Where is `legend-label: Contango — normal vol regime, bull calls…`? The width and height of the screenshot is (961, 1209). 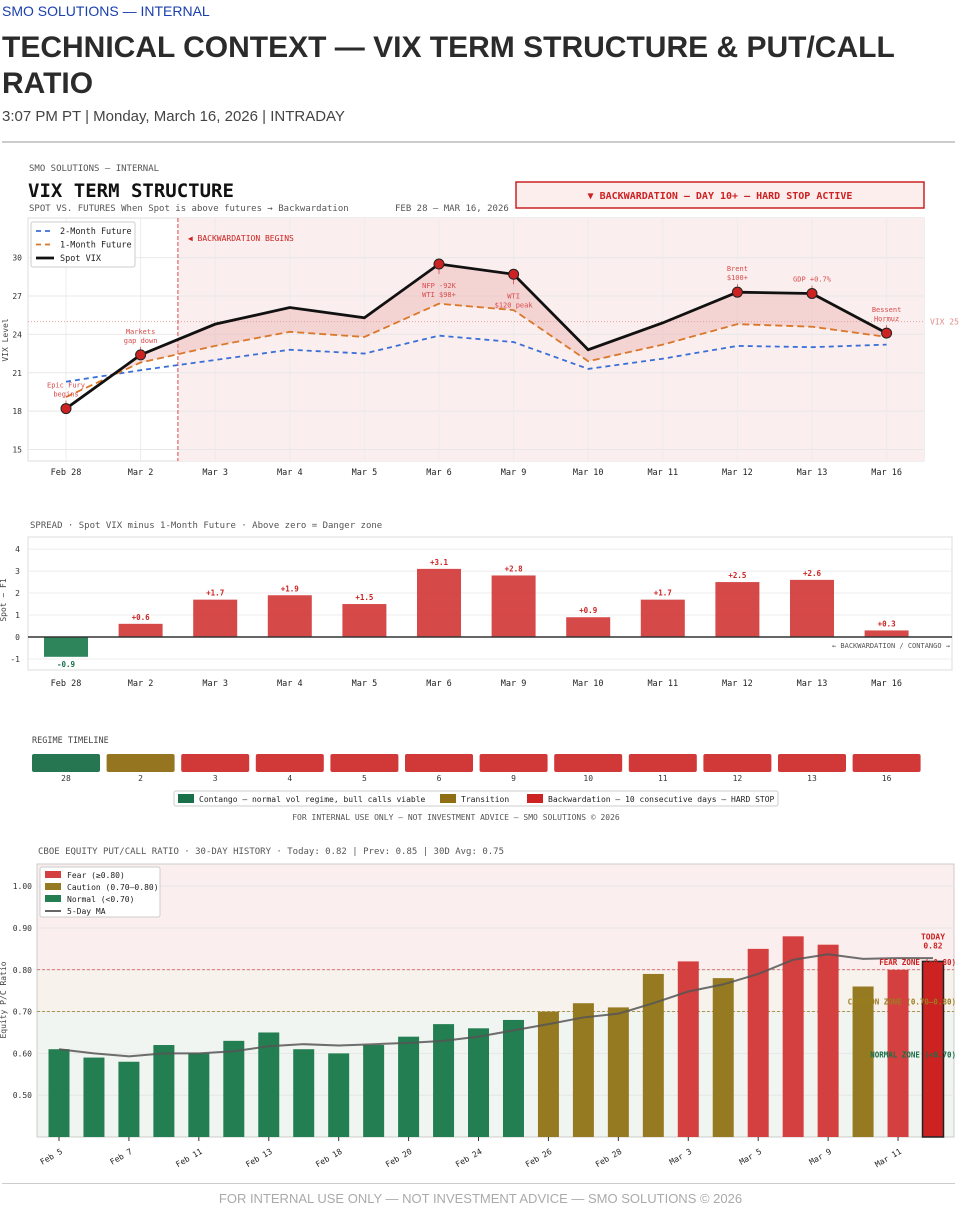 legend-label: Contango — normal vol regime, bull calls… is located at coordinates (312, 799).